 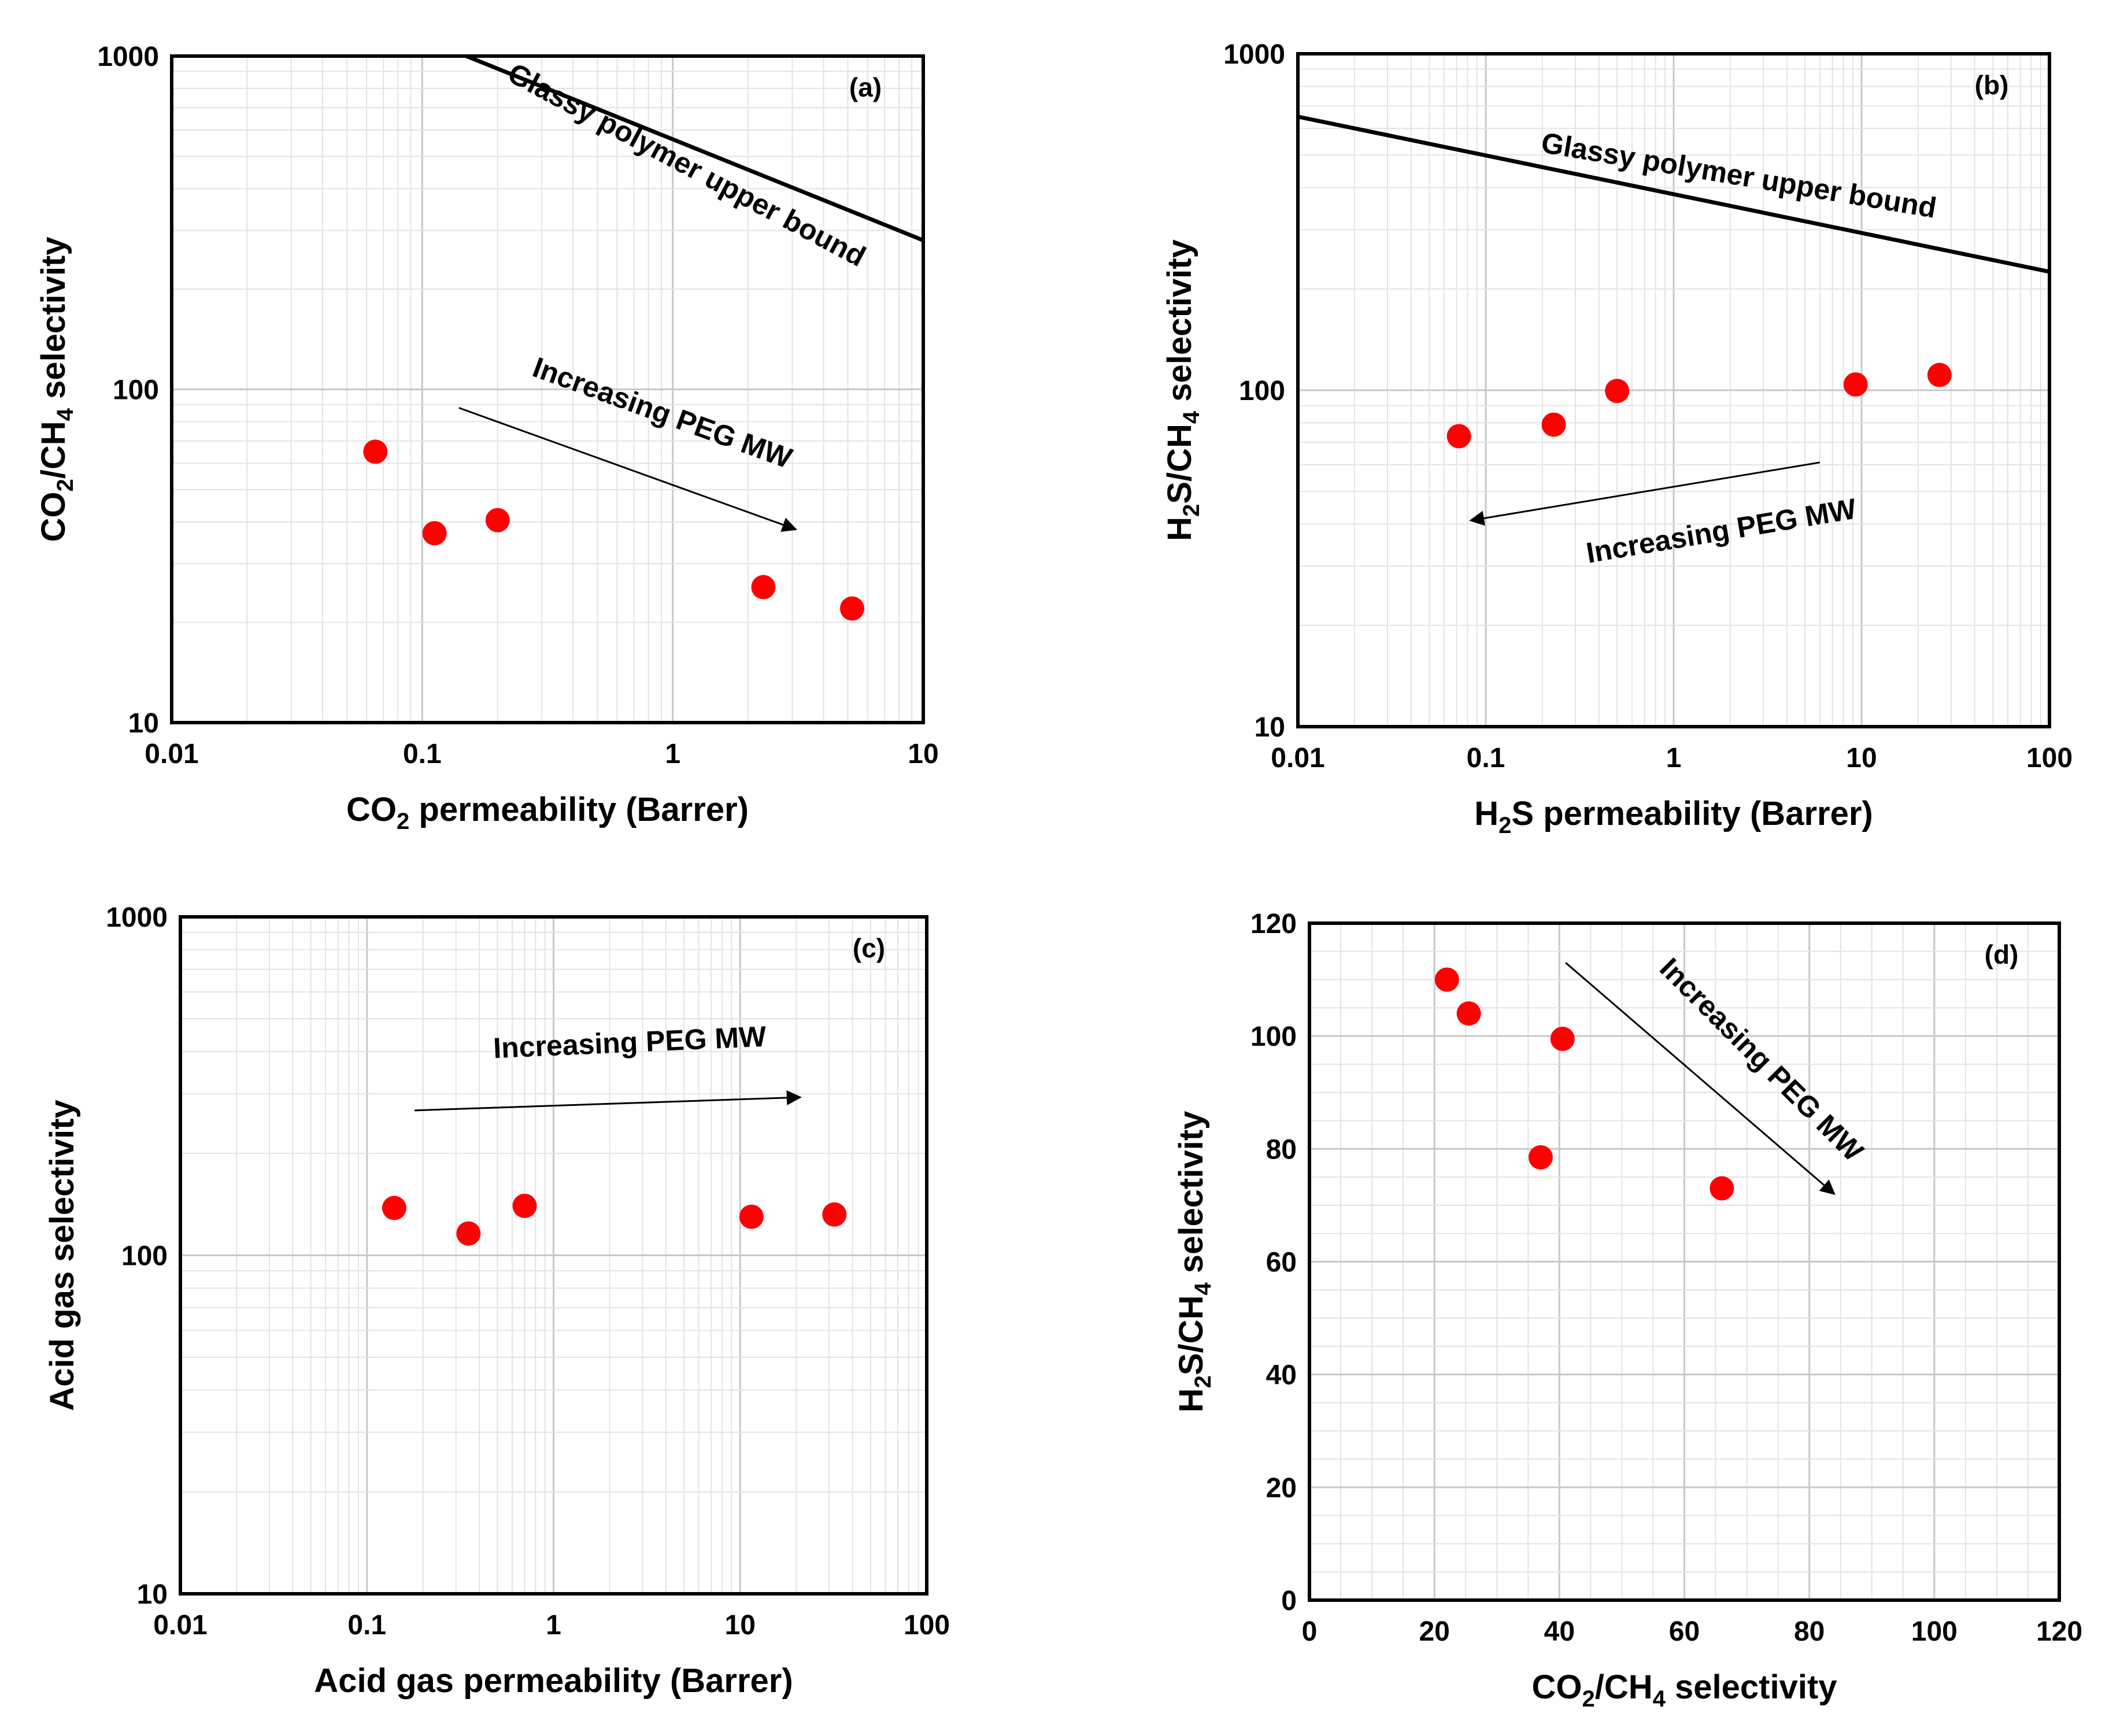 I want to click on panel-letter: (d), so click(x=2002, y=954).